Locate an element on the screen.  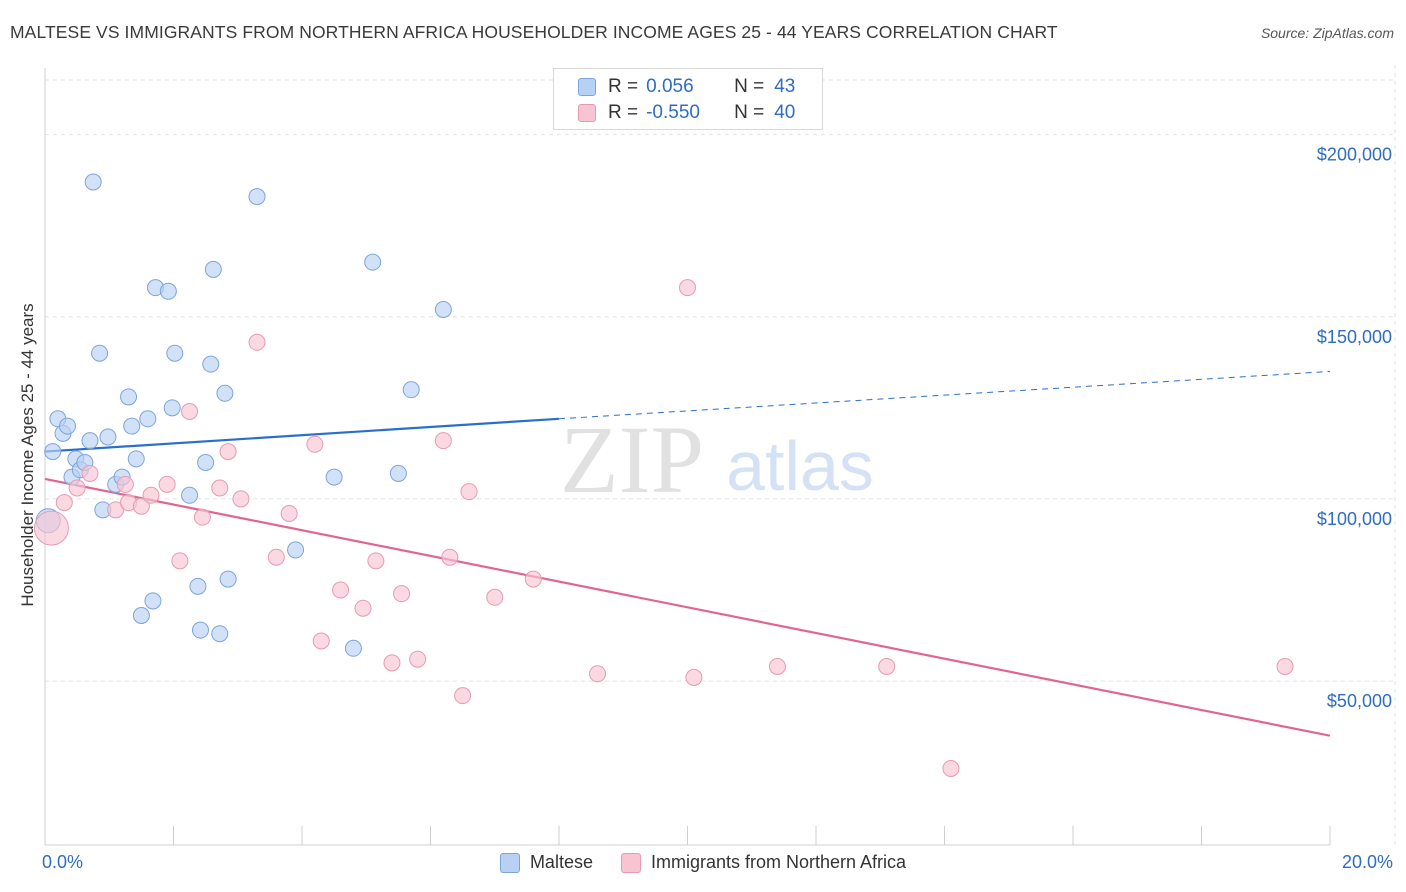
series-name-immigrants: Immigrants from Northern Africa is located at coordinates (778, 862).